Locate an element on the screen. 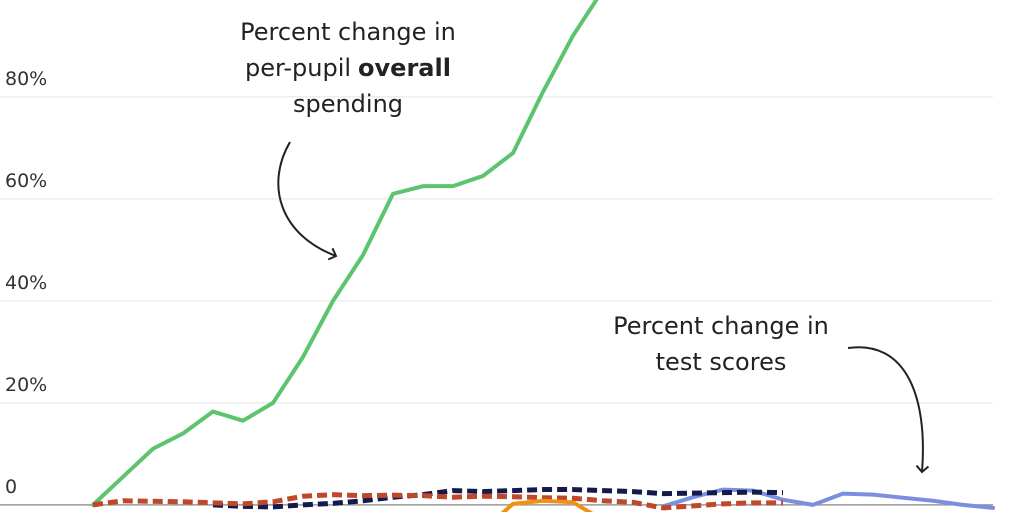 The width and height of the screenshot is (1024, 516). annotation: per-pupil overall is located at coordinates (348, 68).